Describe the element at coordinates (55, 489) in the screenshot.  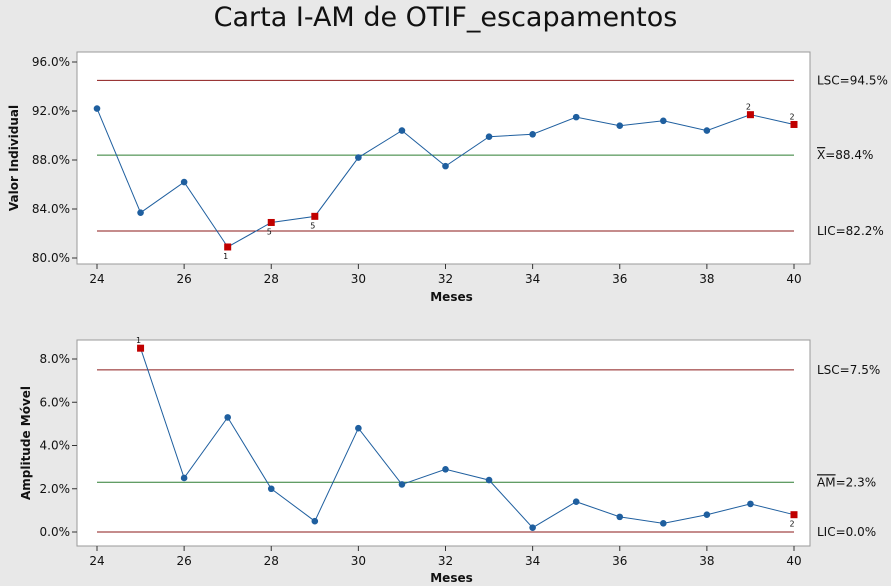
I see `y-tick-label: 2.0%` at that location.